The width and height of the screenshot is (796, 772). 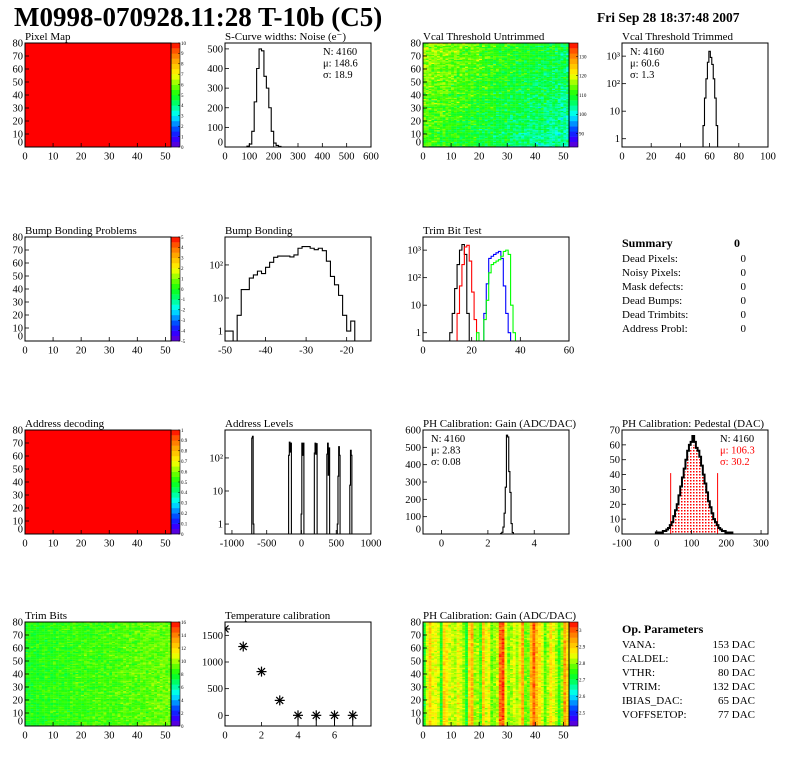 What do you see at coordinates (484, 37) in the screenshot?
I see `chart-title: Vcal Threshold Untrimmed` at bounding box center [484, 37].